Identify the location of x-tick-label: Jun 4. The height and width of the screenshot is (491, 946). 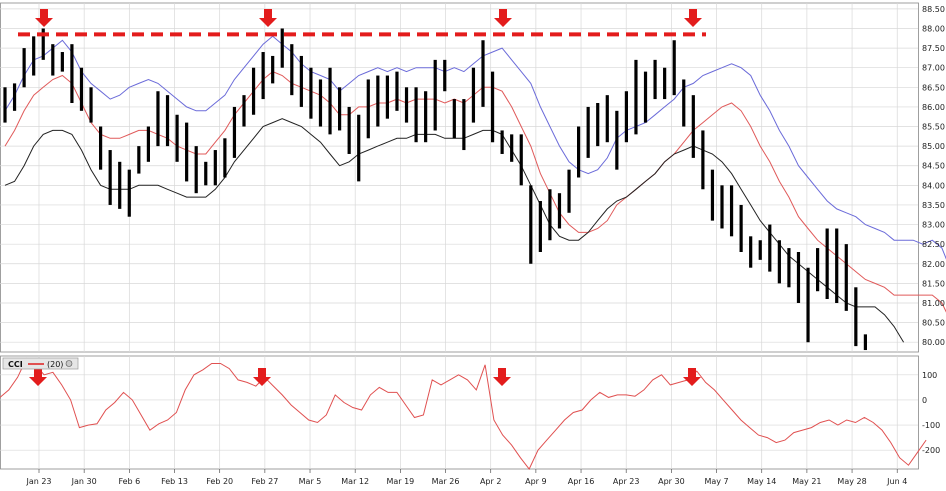
(896, 481).